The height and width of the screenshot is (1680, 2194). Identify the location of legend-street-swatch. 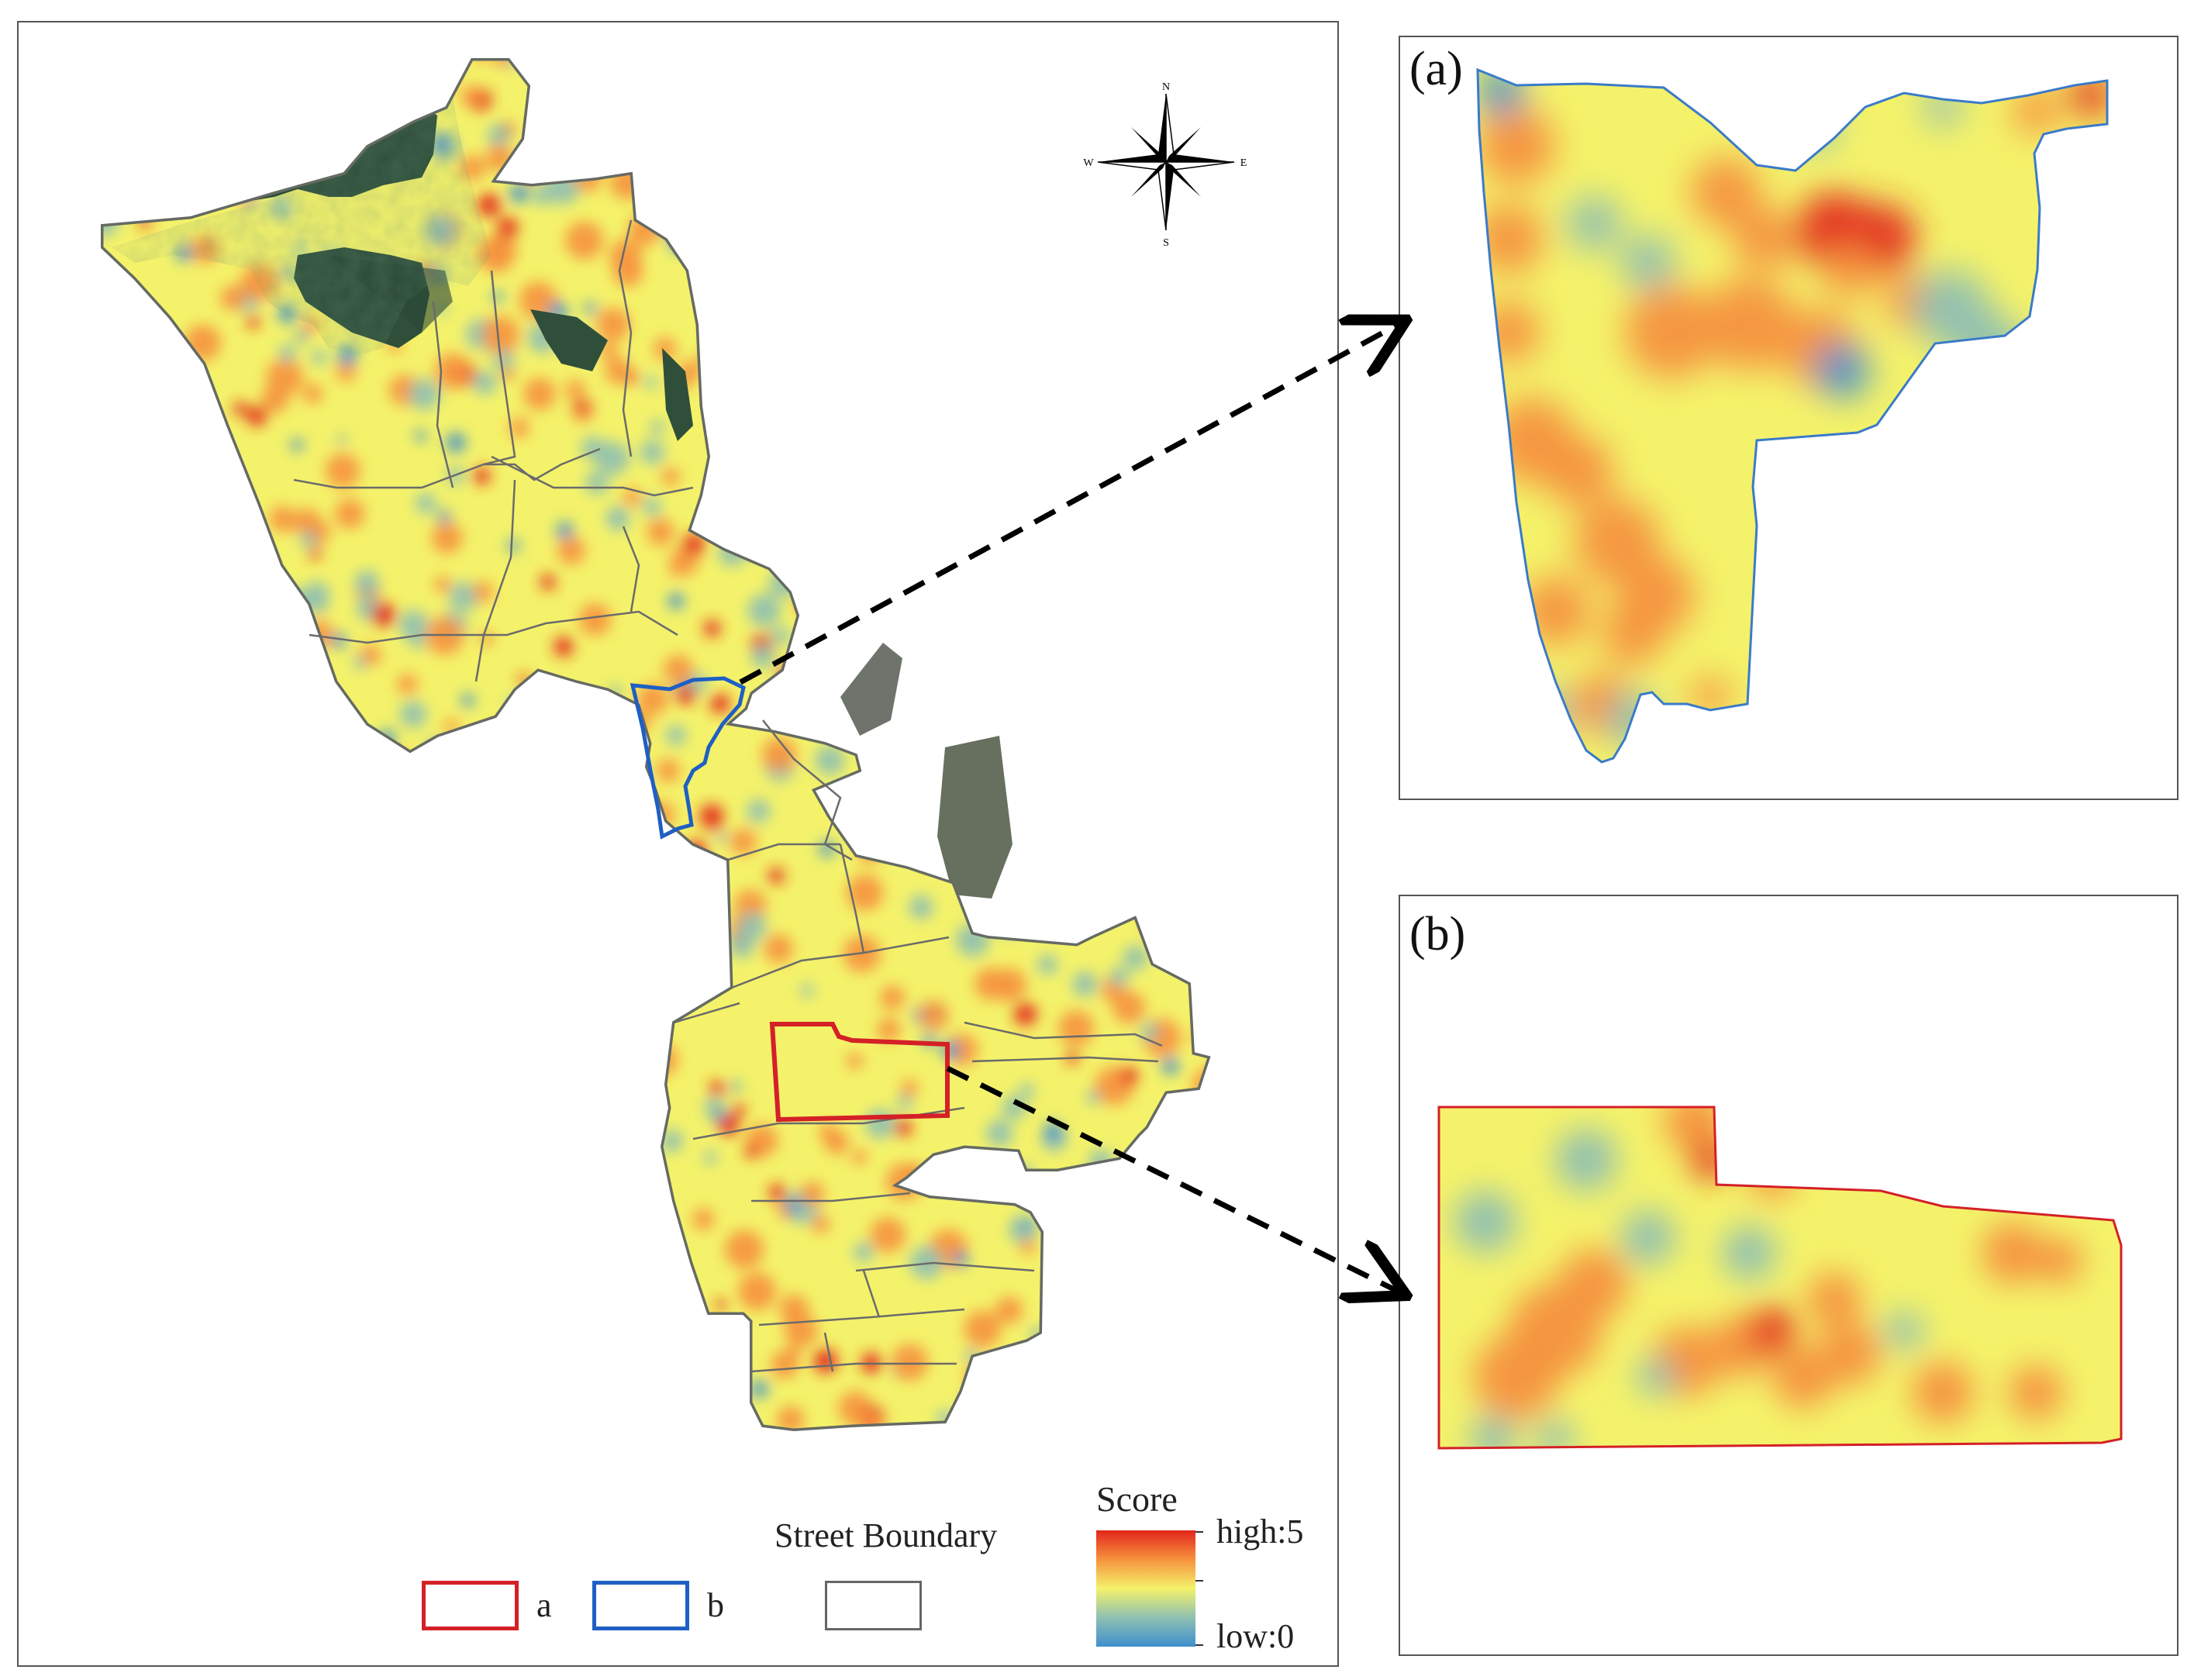
(873, 1606).